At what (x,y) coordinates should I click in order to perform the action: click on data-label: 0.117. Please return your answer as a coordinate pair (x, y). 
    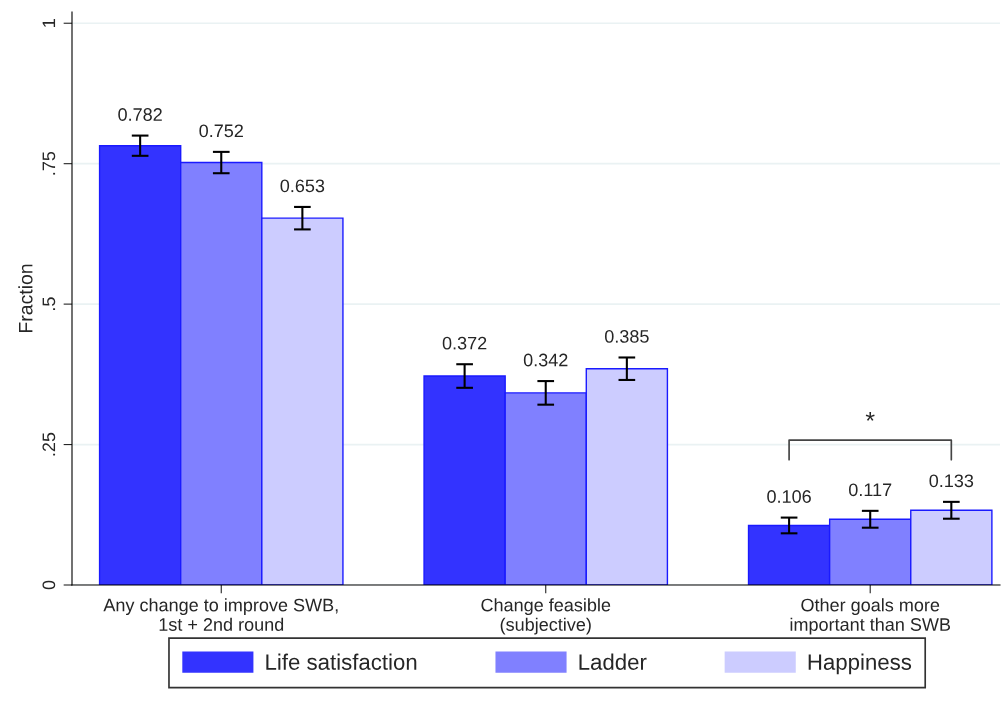
    Looking at the image, I should click on (870, 490).